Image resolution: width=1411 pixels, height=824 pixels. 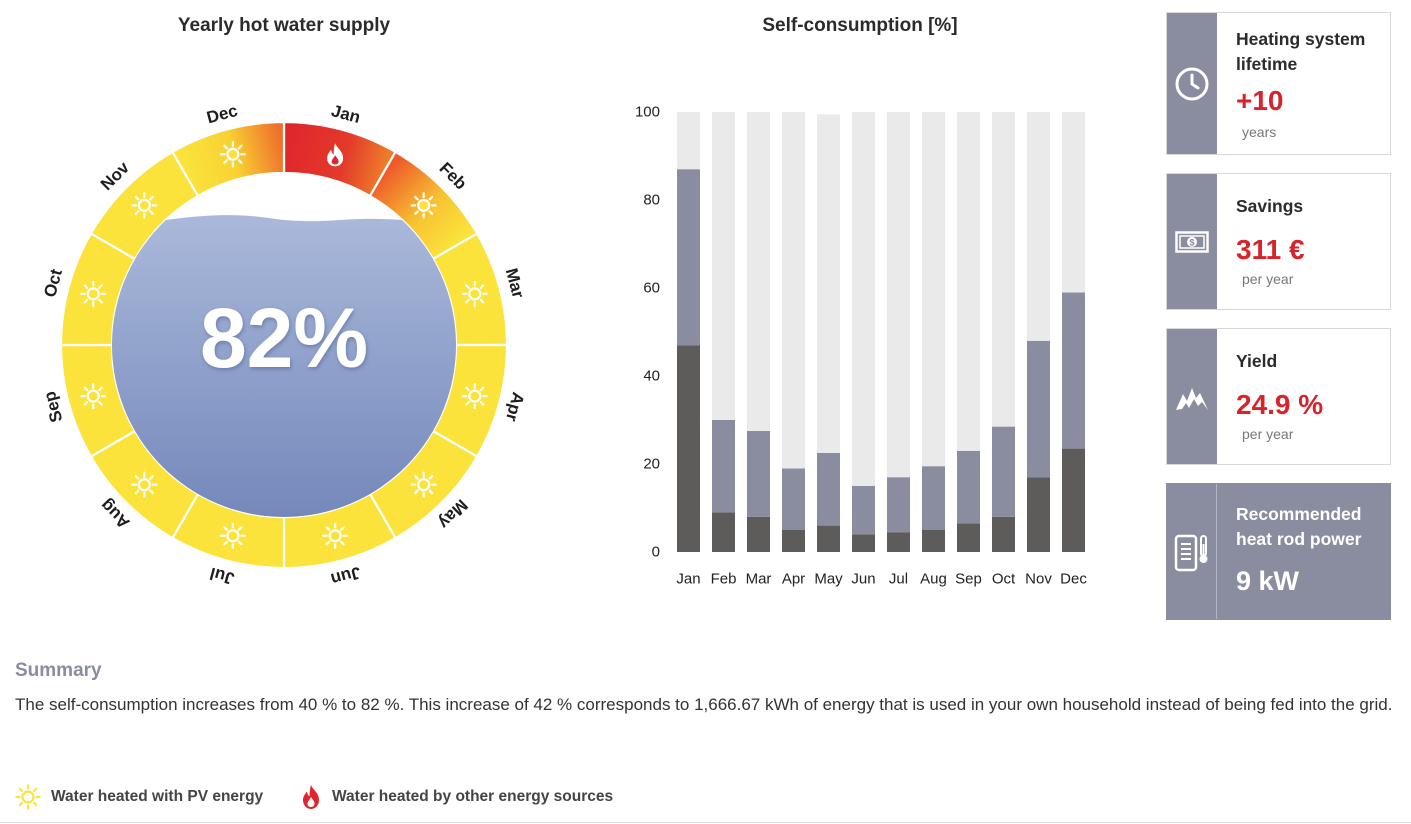 What do you see at coordinates (222, 114) in the screenshot?
I see `month-label: Dec` at bounding box center [222, 114].